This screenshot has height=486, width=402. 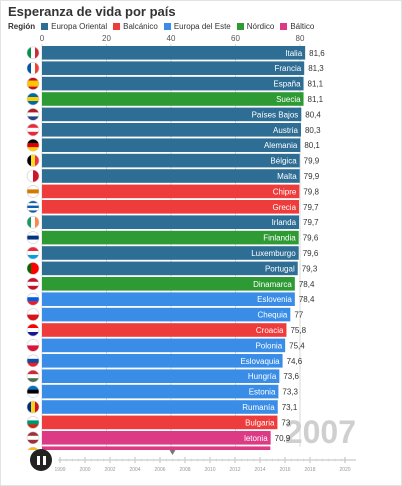 What do you see at coordinates (258, 407) in the screenshot?
I see `bar-category-label: Rumanía` at bounding box center [258, 407].